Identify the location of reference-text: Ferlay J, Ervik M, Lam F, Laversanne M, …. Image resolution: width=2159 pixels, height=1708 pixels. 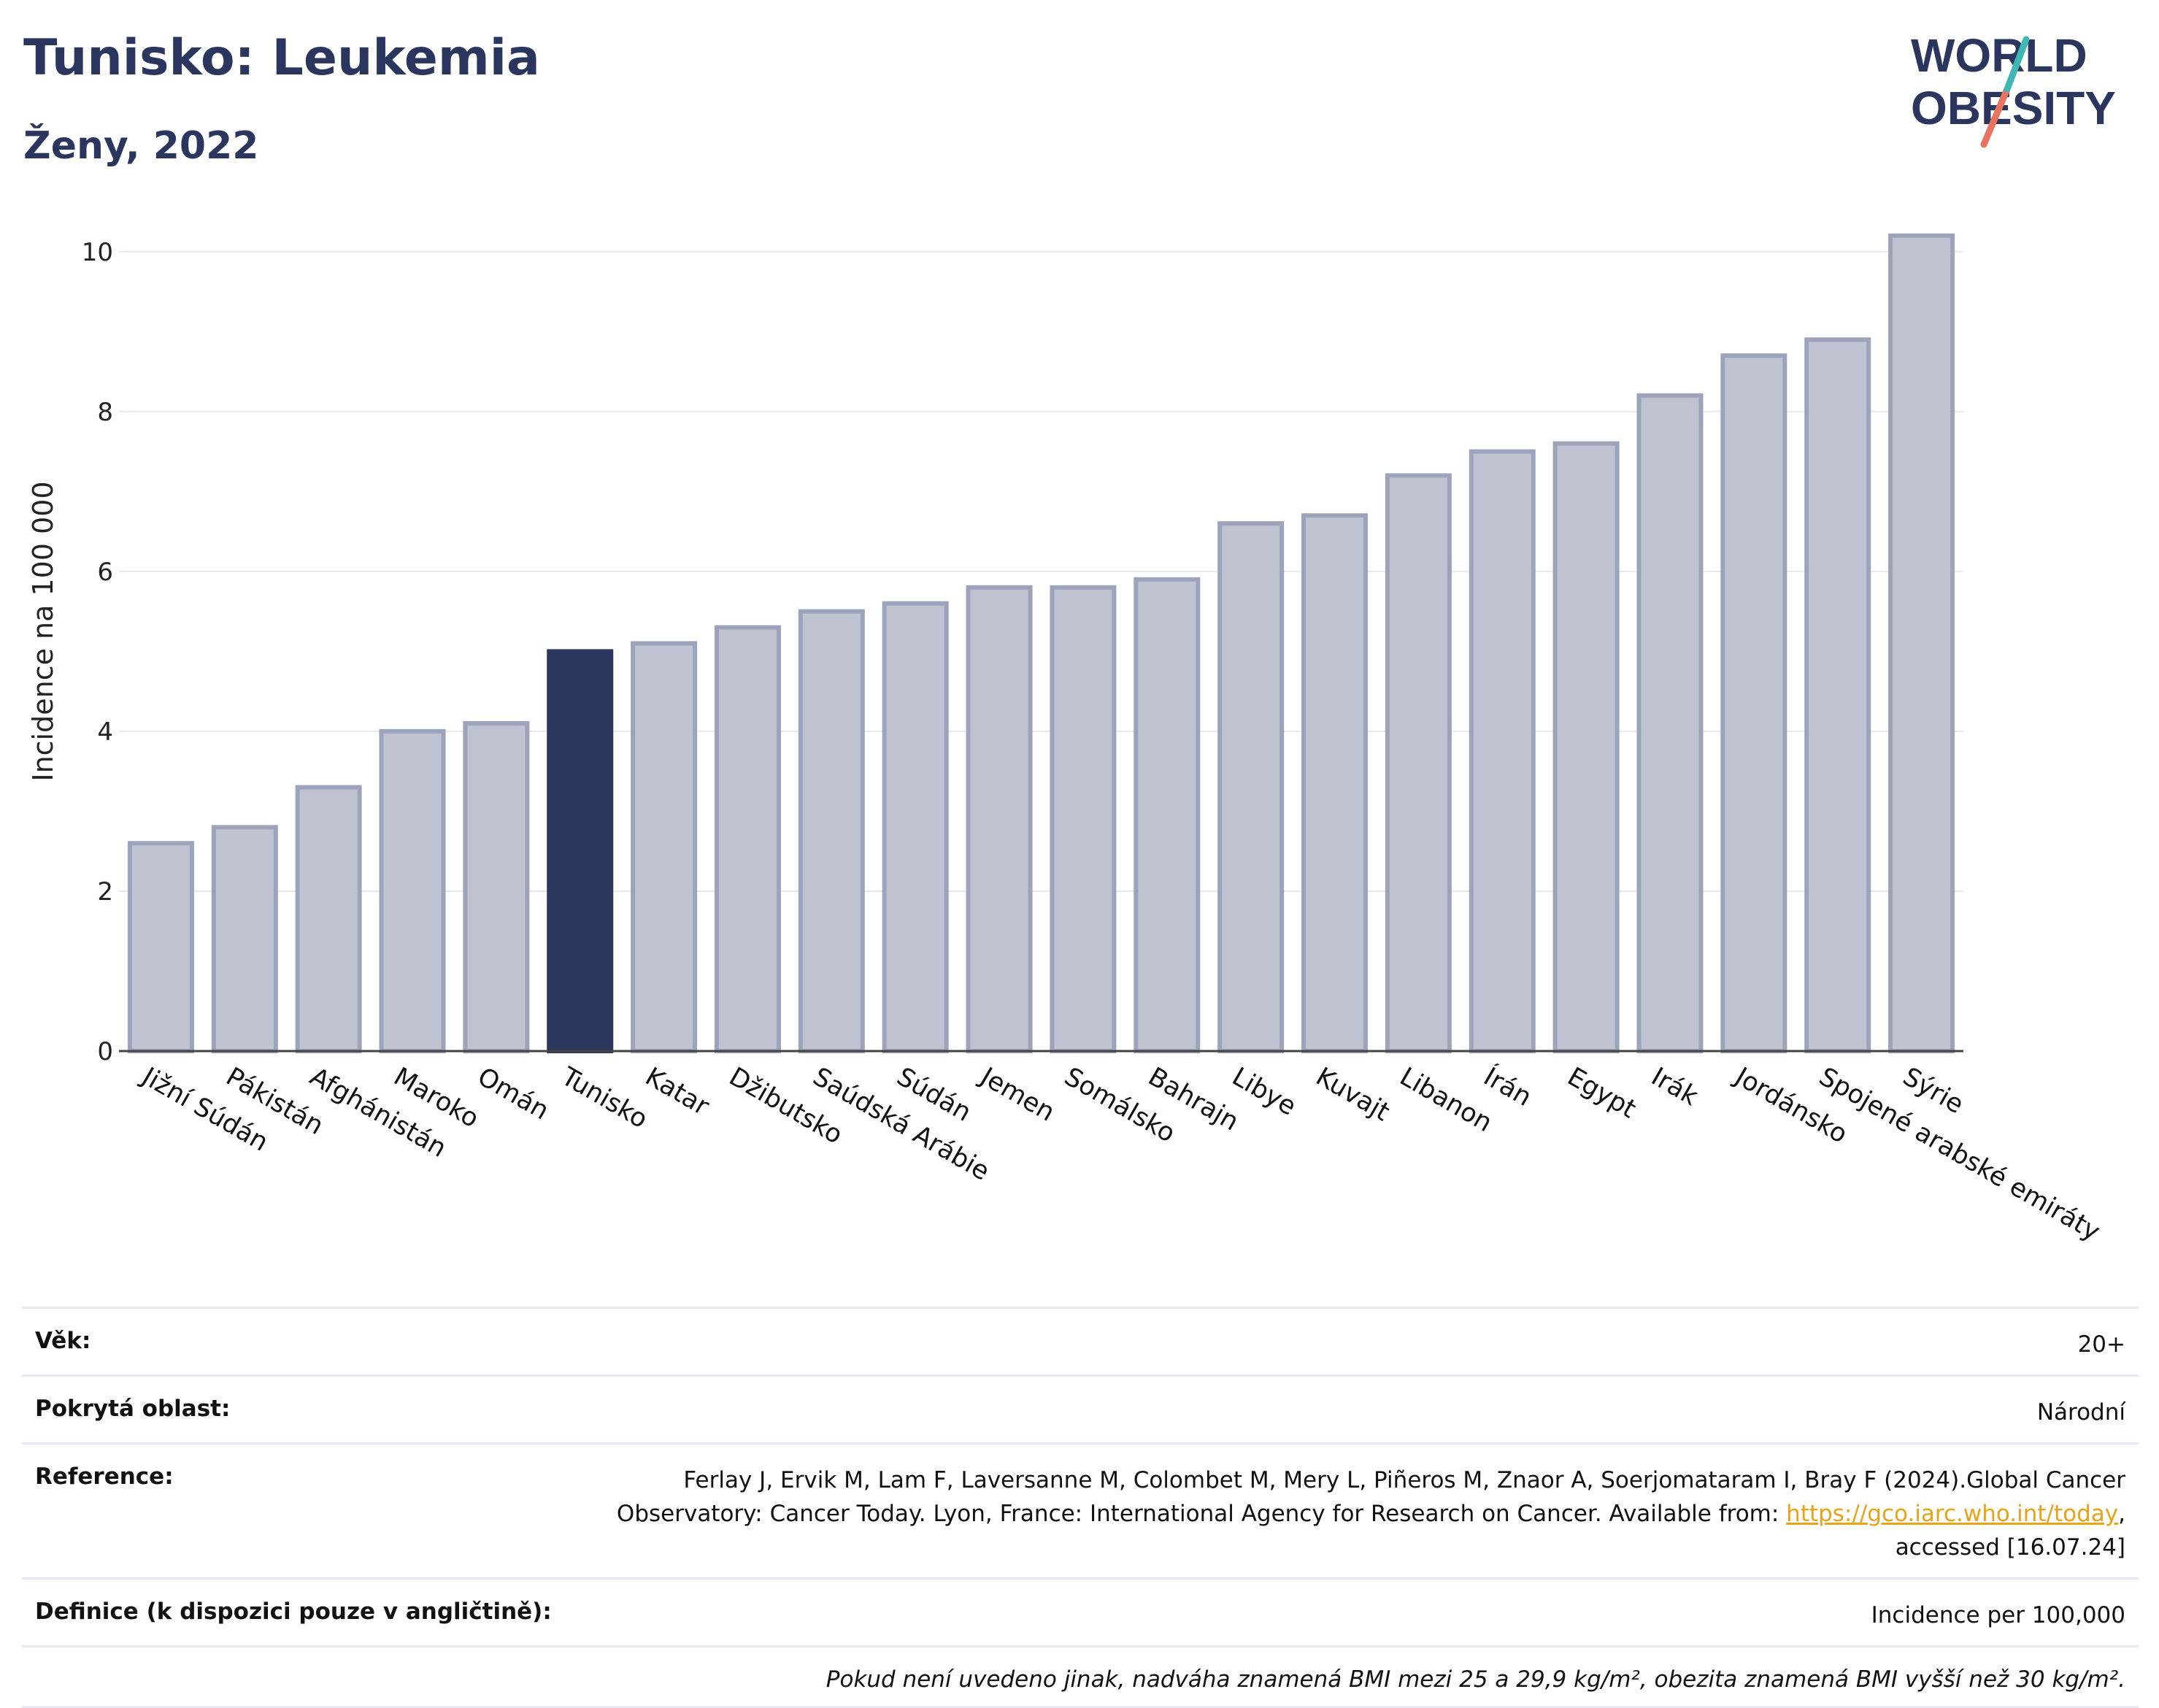
(1371, 1497).